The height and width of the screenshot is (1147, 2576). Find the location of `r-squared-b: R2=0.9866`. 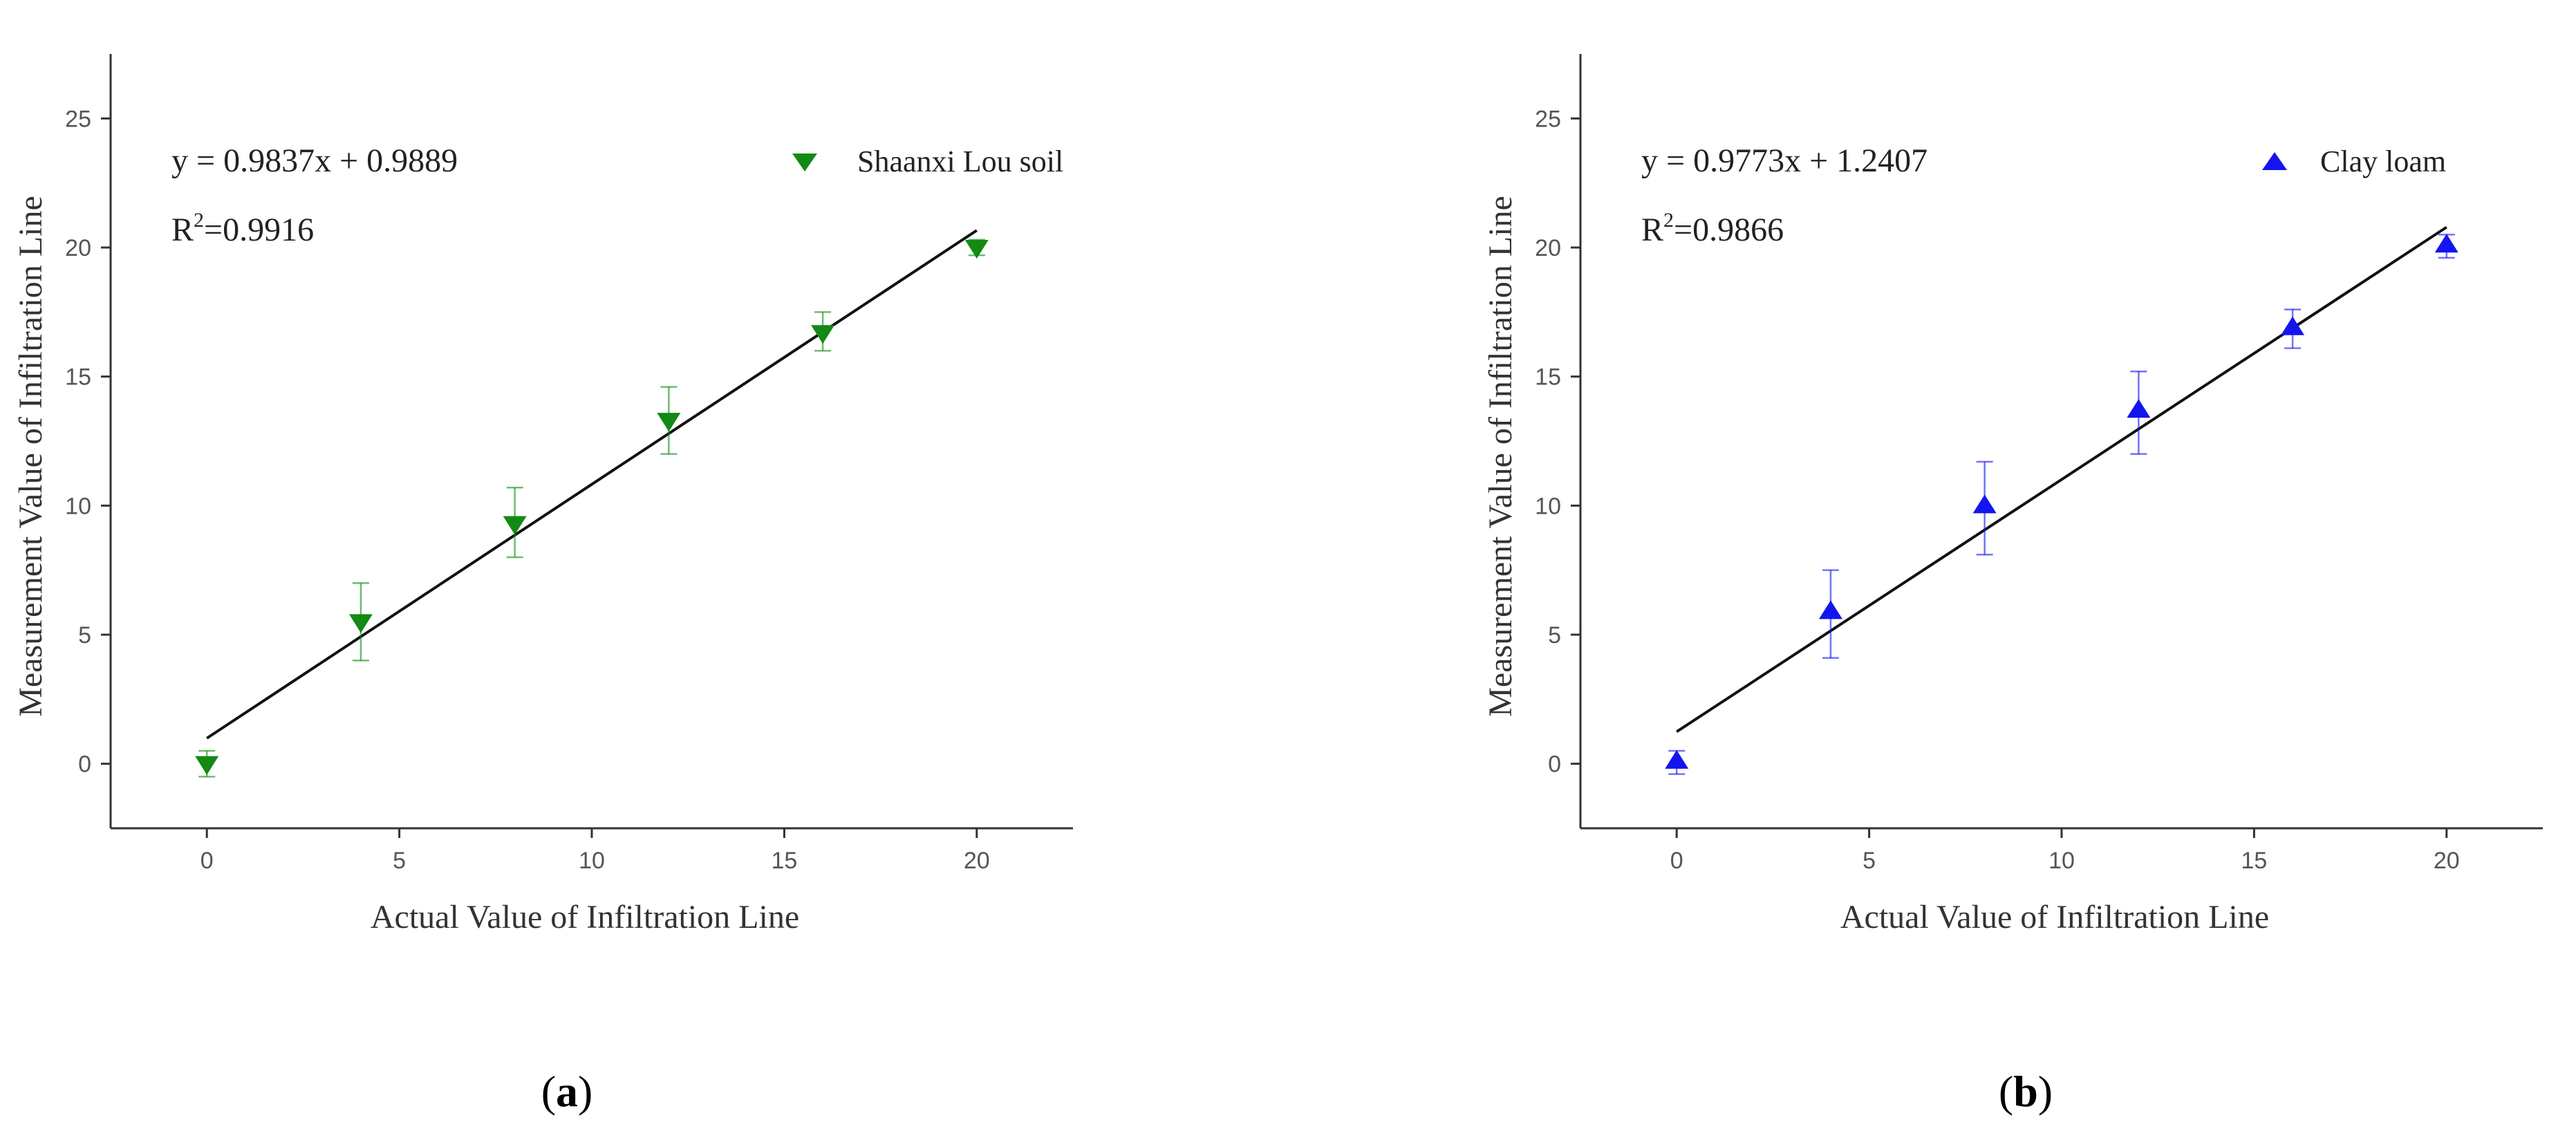

r-squared-b: R2=0.9866 is located at coordinates (1712, 228).